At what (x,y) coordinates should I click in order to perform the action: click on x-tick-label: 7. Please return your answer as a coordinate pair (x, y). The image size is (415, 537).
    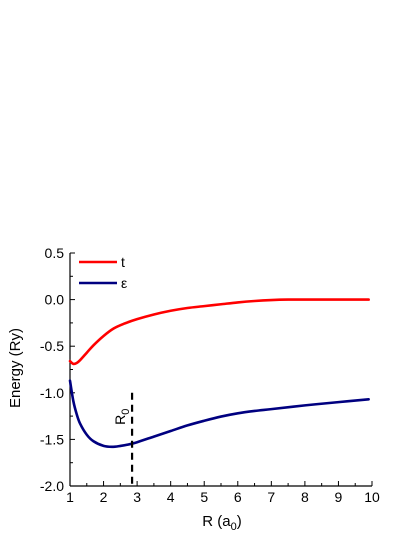
    Looking at the image, I should click on (271, 497).